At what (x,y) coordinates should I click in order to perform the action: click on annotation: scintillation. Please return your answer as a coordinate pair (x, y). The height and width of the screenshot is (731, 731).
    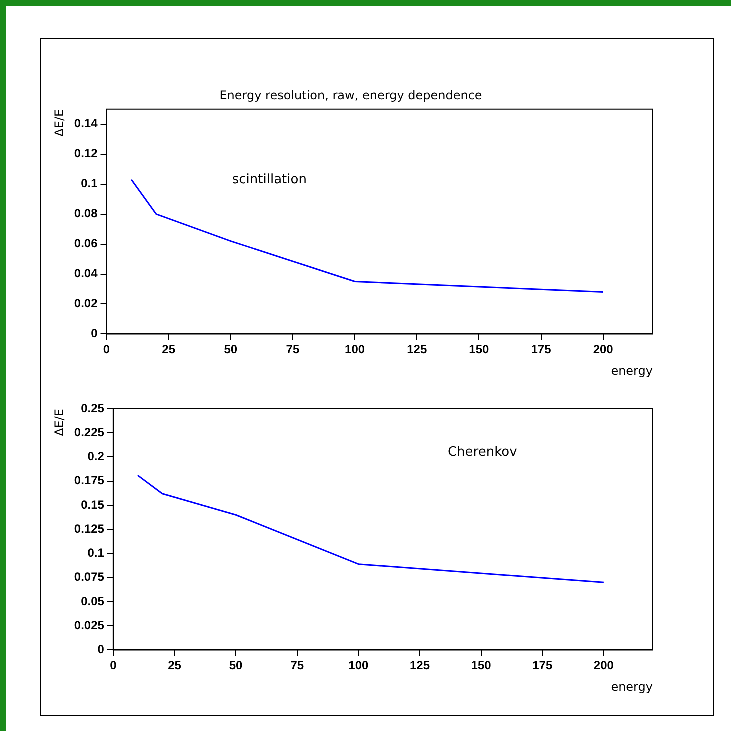
    Looking at the image, I should click on (269, 180).